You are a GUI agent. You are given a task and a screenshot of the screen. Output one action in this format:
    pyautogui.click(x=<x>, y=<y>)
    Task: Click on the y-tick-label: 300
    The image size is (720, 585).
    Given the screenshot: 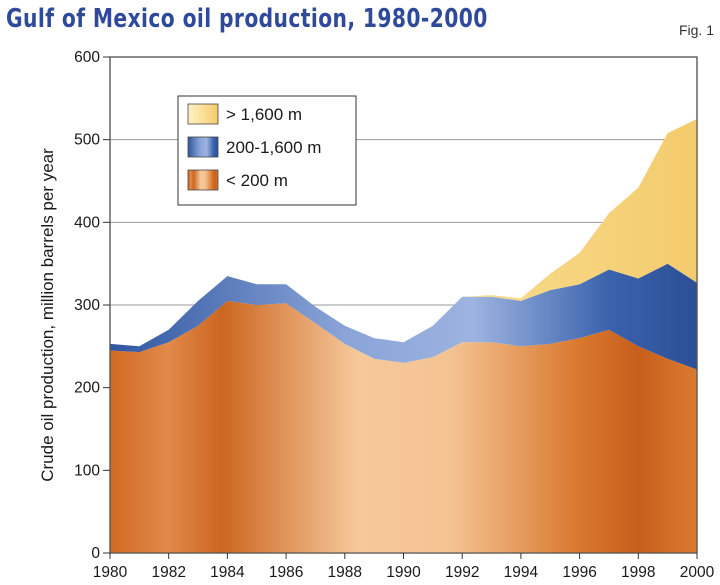 What is the action you would take?
    pyautogui.click(x=87, y=305)
    